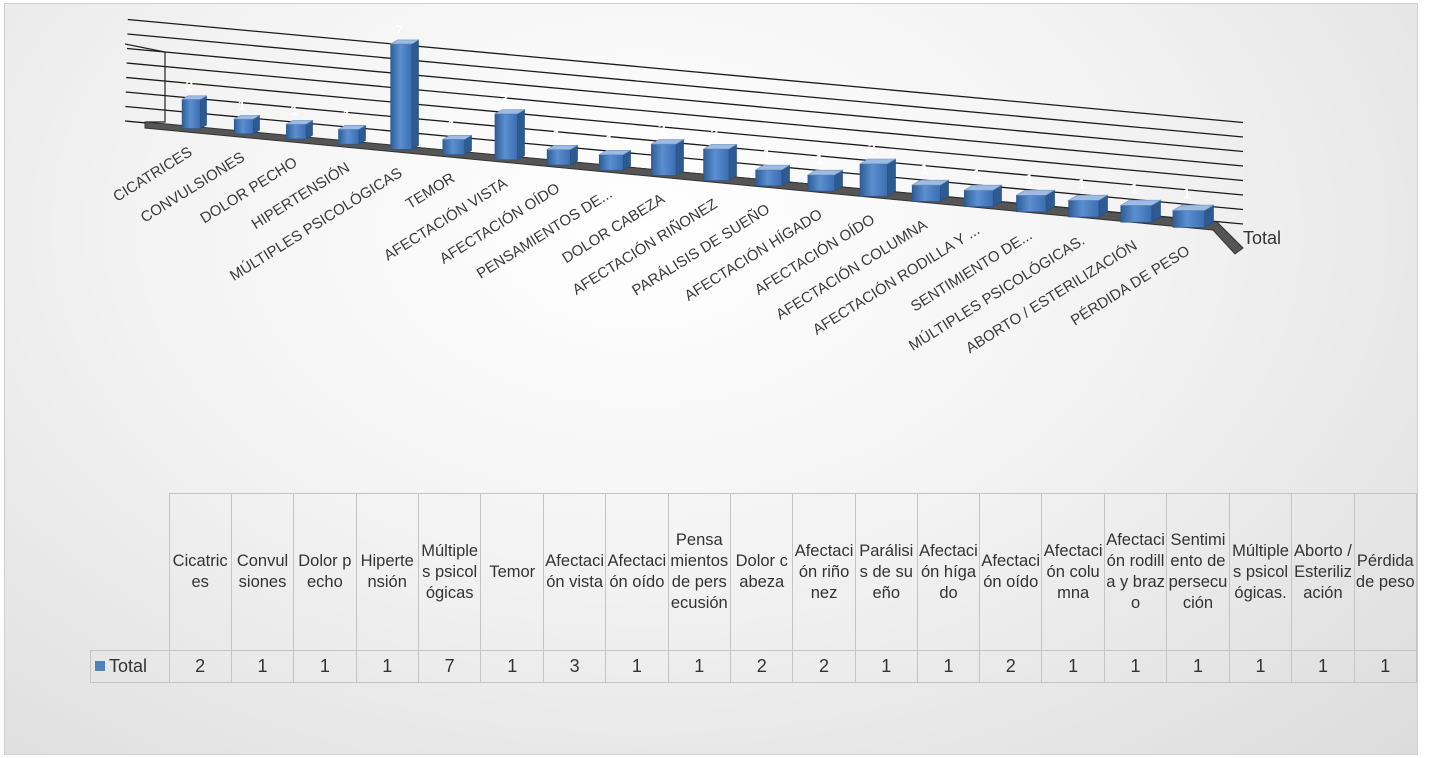 Image resolution: width=1430 pixels, height=758 pixels. I want to click on bar-14: 2, so click(877, 168).